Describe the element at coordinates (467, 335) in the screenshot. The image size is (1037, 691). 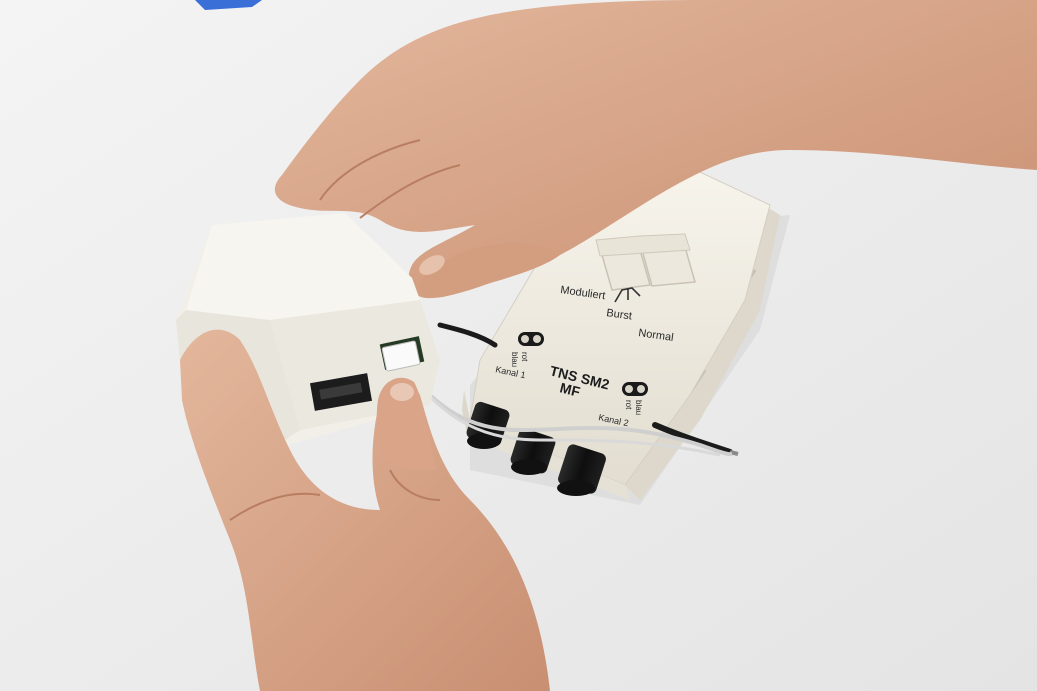
I see `electrode-cable-left` at that location.